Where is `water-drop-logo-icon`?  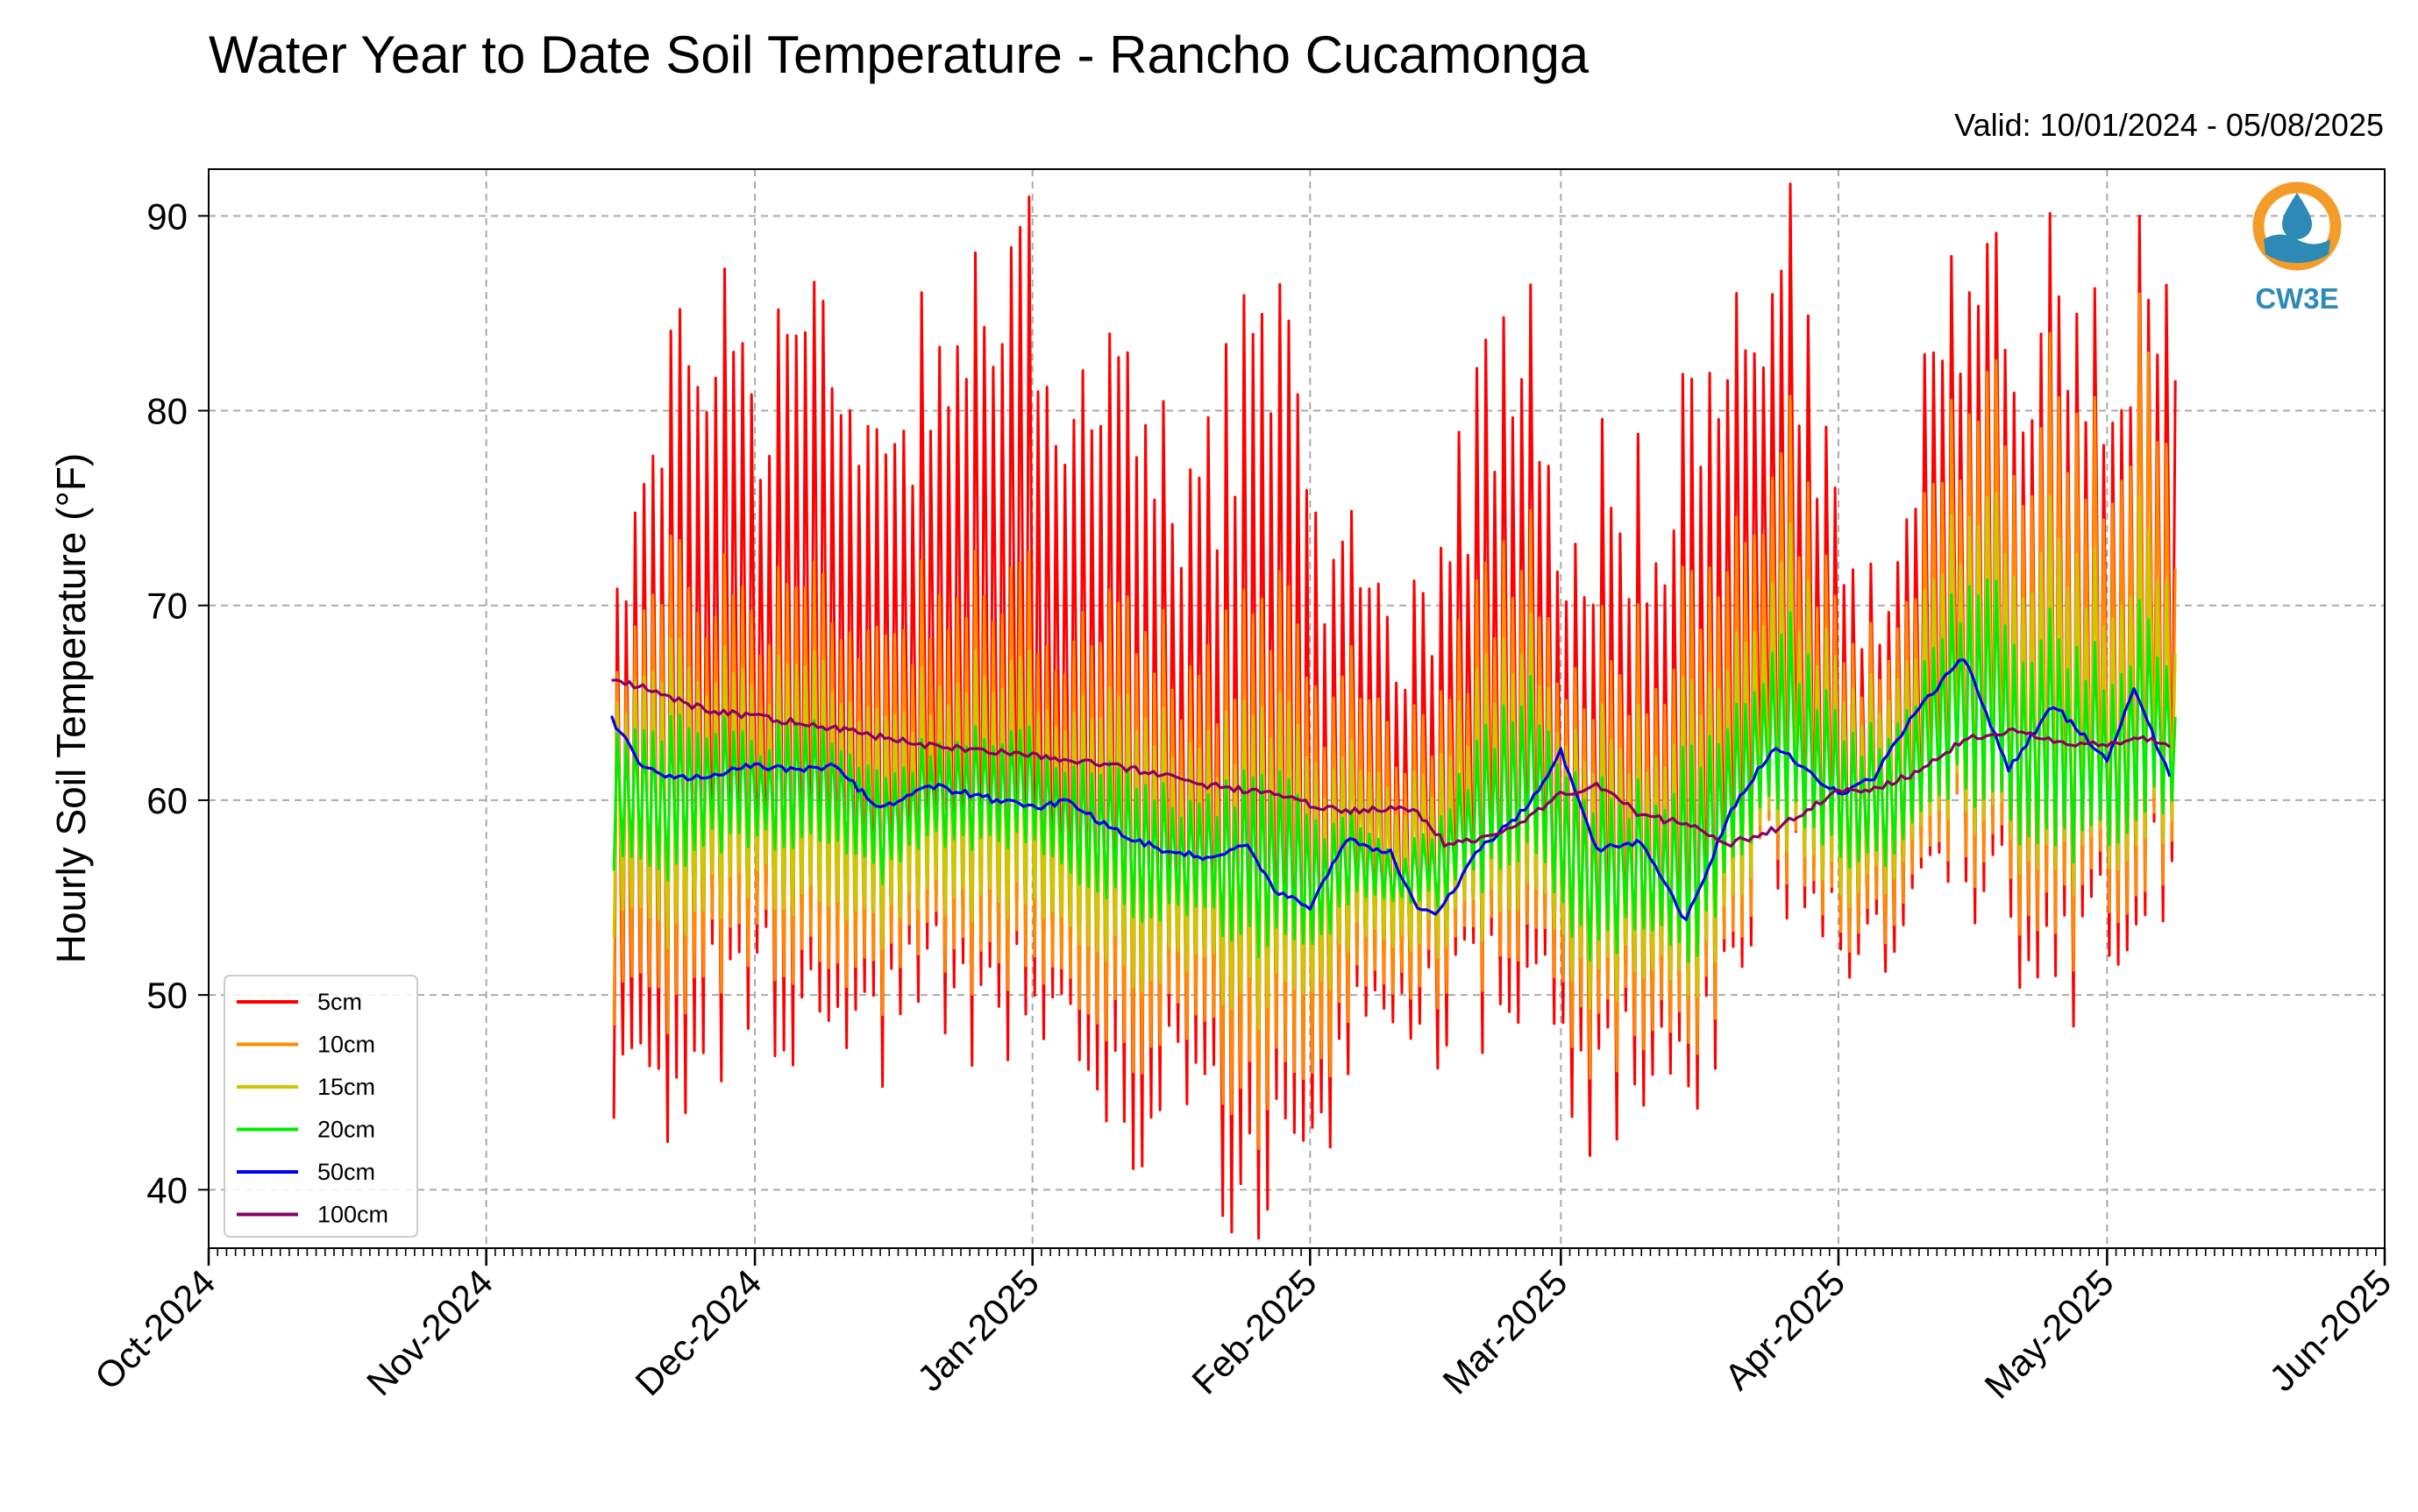
water-drop-logo-icon is located at coordinates (2297, 216).